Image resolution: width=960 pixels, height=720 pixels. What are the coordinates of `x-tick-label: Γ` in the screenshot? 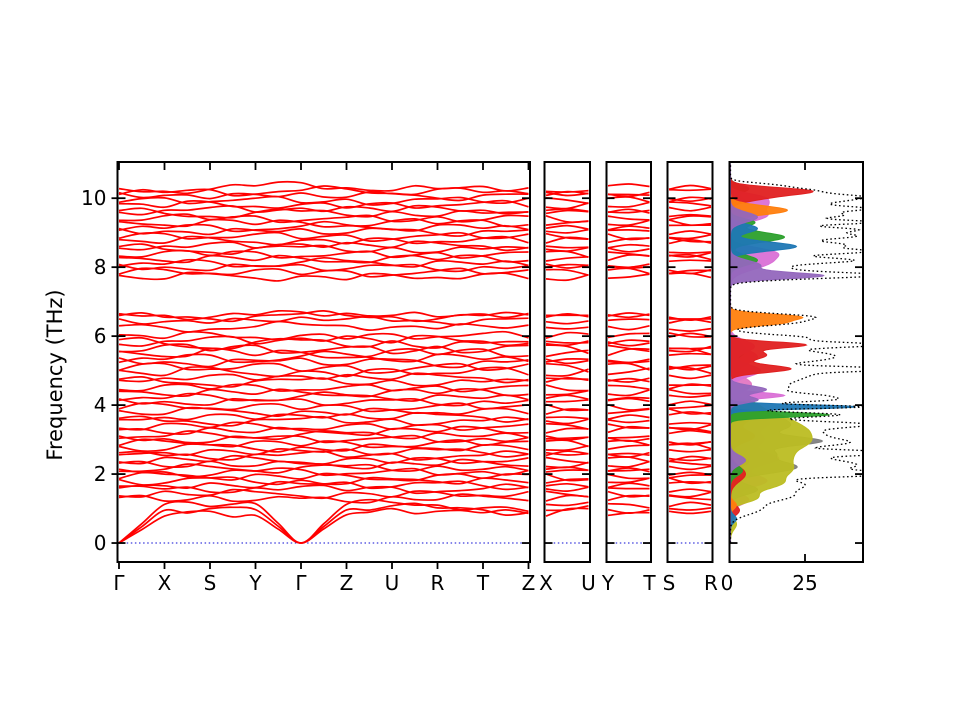 It's located at (301, 583).